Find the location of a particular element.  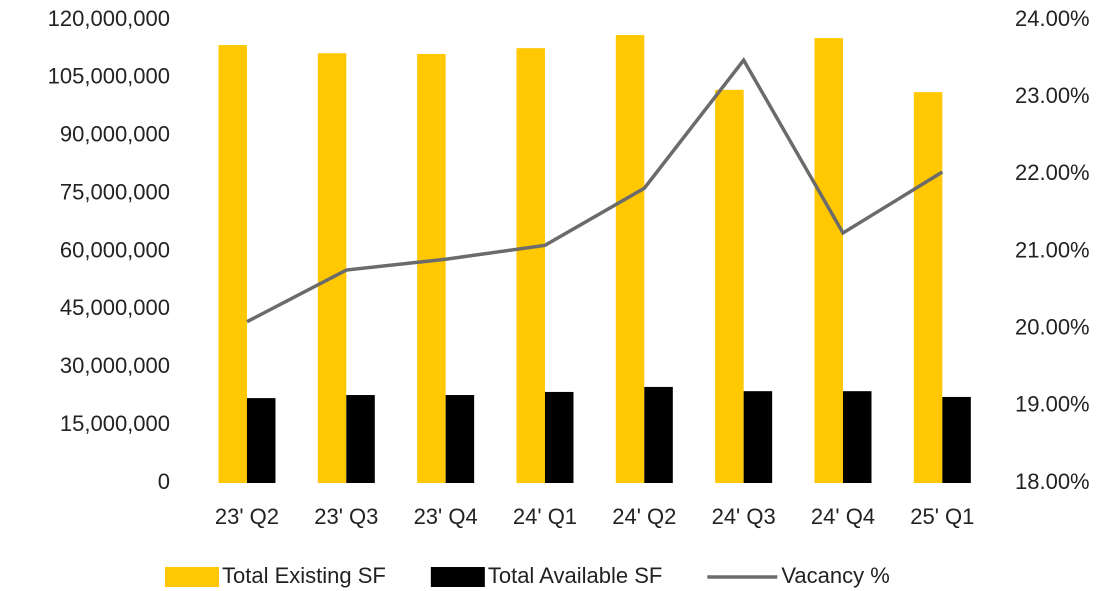

y-tick-label: 120,000,000 is located at coordinates (109, 18).